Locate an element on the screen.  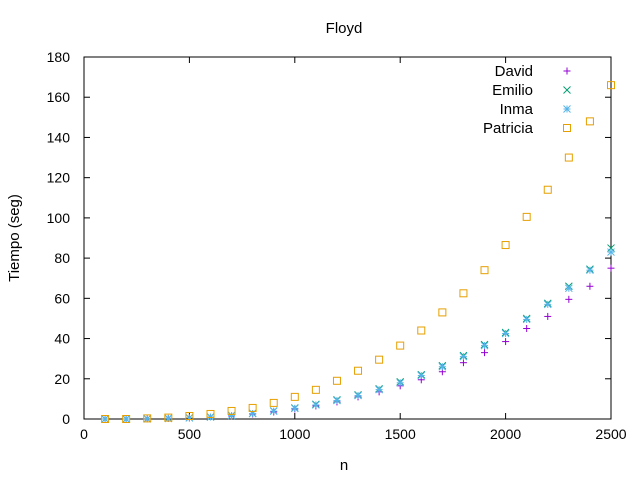
y-tick-label: 180 is located at coordinates (59, 57).